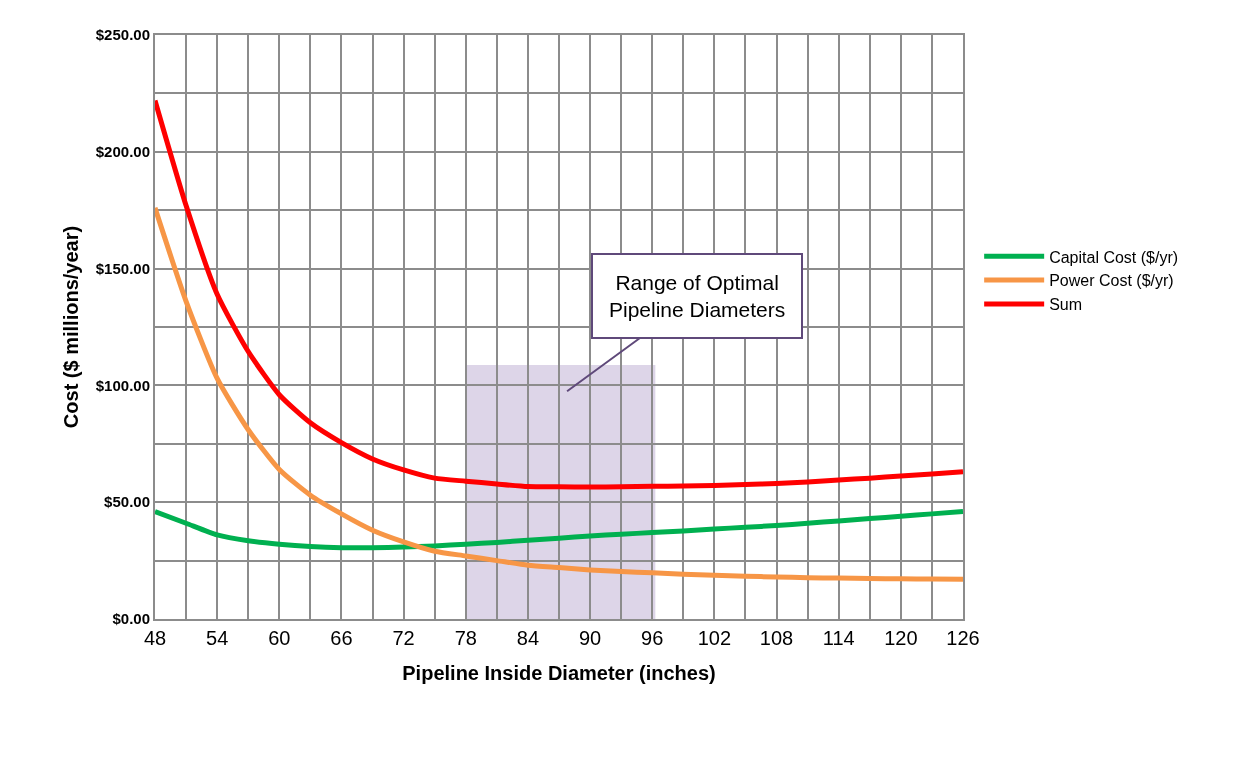 This screenshot has height=772, width=1253. Describe the element at coordinates (122, 385) in the screenshot. I see `y-tick-label: $100.00` at that location.